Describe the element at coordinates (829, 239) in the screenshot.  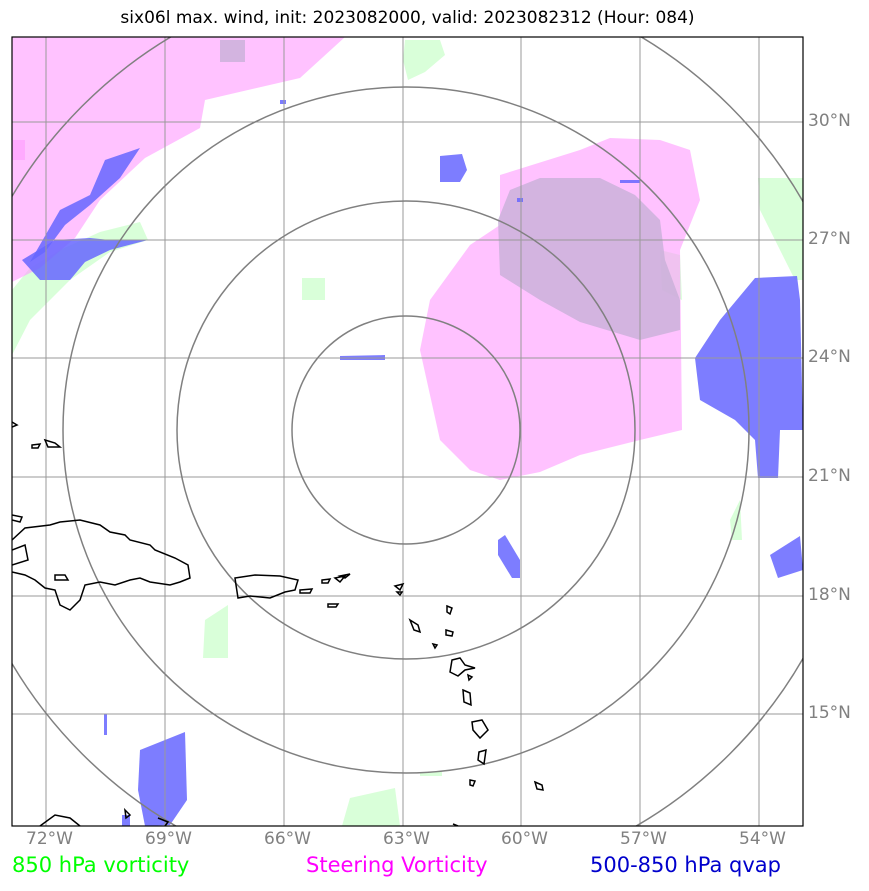
I see `lat-label-27n: 27°N` at that location.